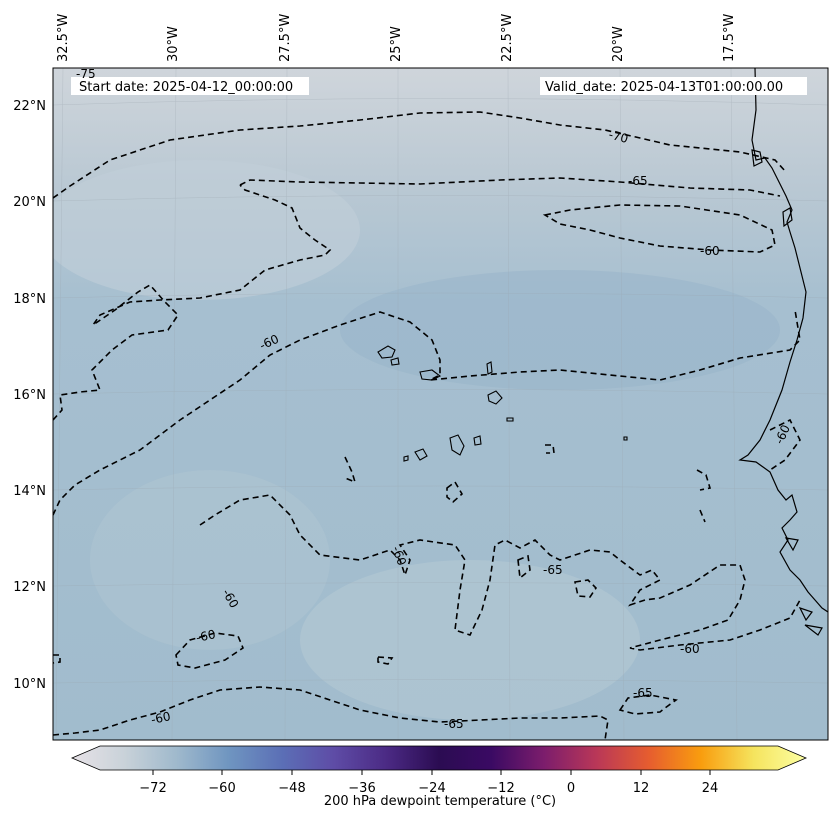  Describe the element at coordinates (173, 44) in the screenshot. I see `lon-label: 30°W` at that location.